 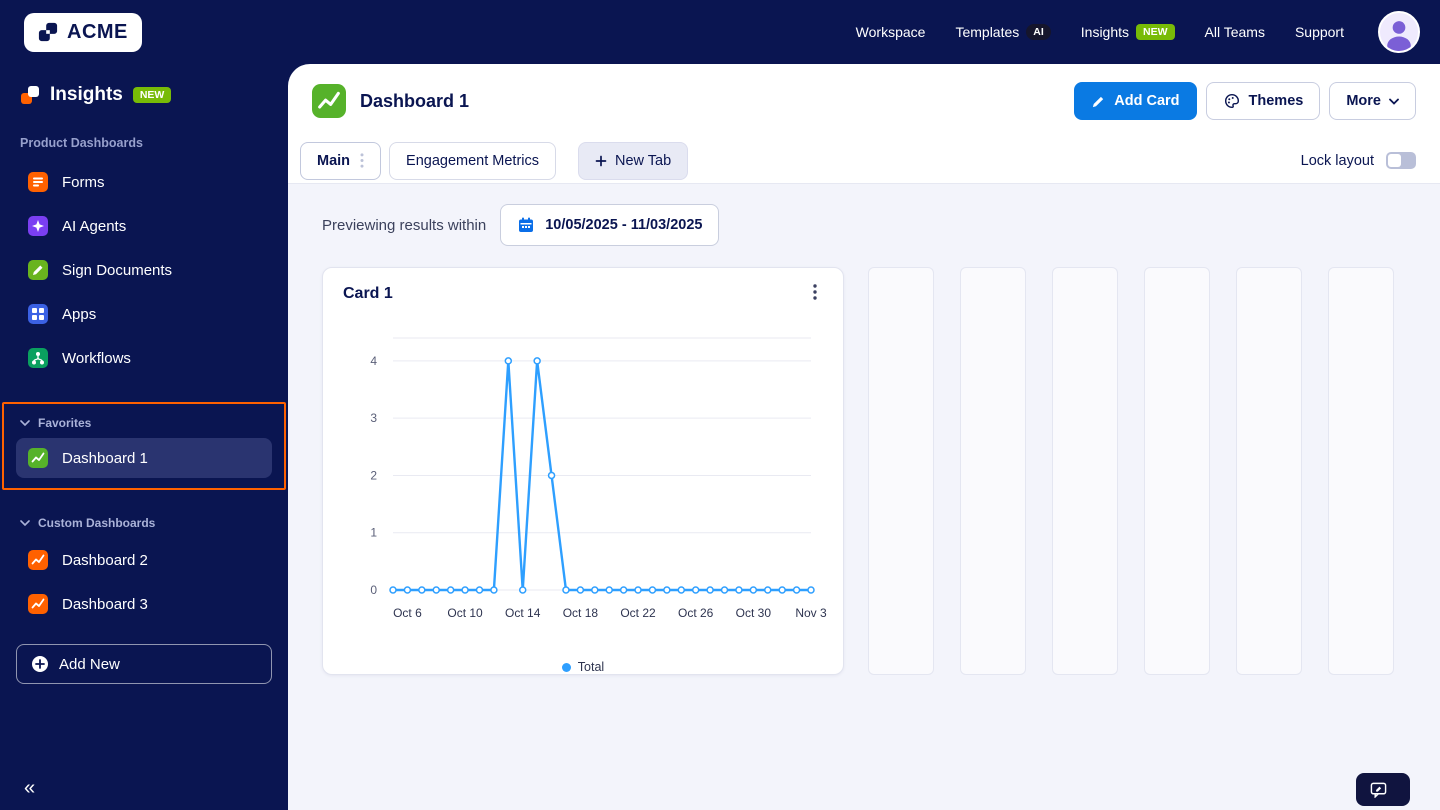 I want to click on sidebar-item-label: AI Agents, so click(x=94, y=226).